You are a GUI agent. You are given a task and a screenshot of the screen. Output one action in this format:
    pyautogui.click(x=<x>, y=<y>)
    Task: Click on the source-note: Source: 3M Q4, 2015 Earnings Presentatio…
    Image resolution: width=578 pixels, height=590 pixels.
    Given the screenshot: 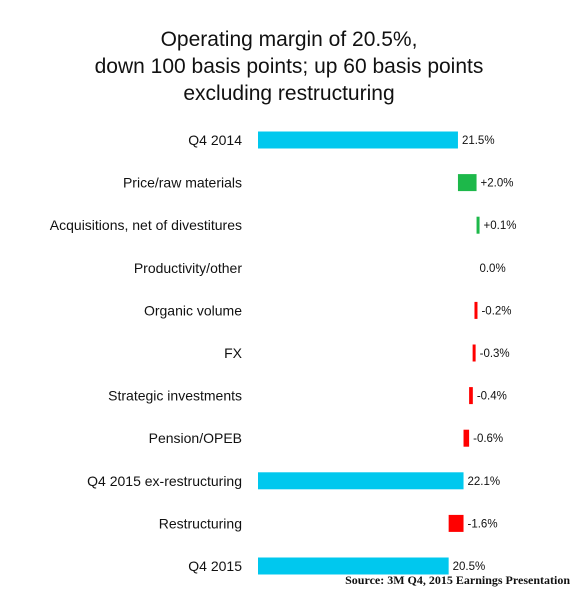 What is the action you would take?
    pyautogui.click(x=457, y=580)
    